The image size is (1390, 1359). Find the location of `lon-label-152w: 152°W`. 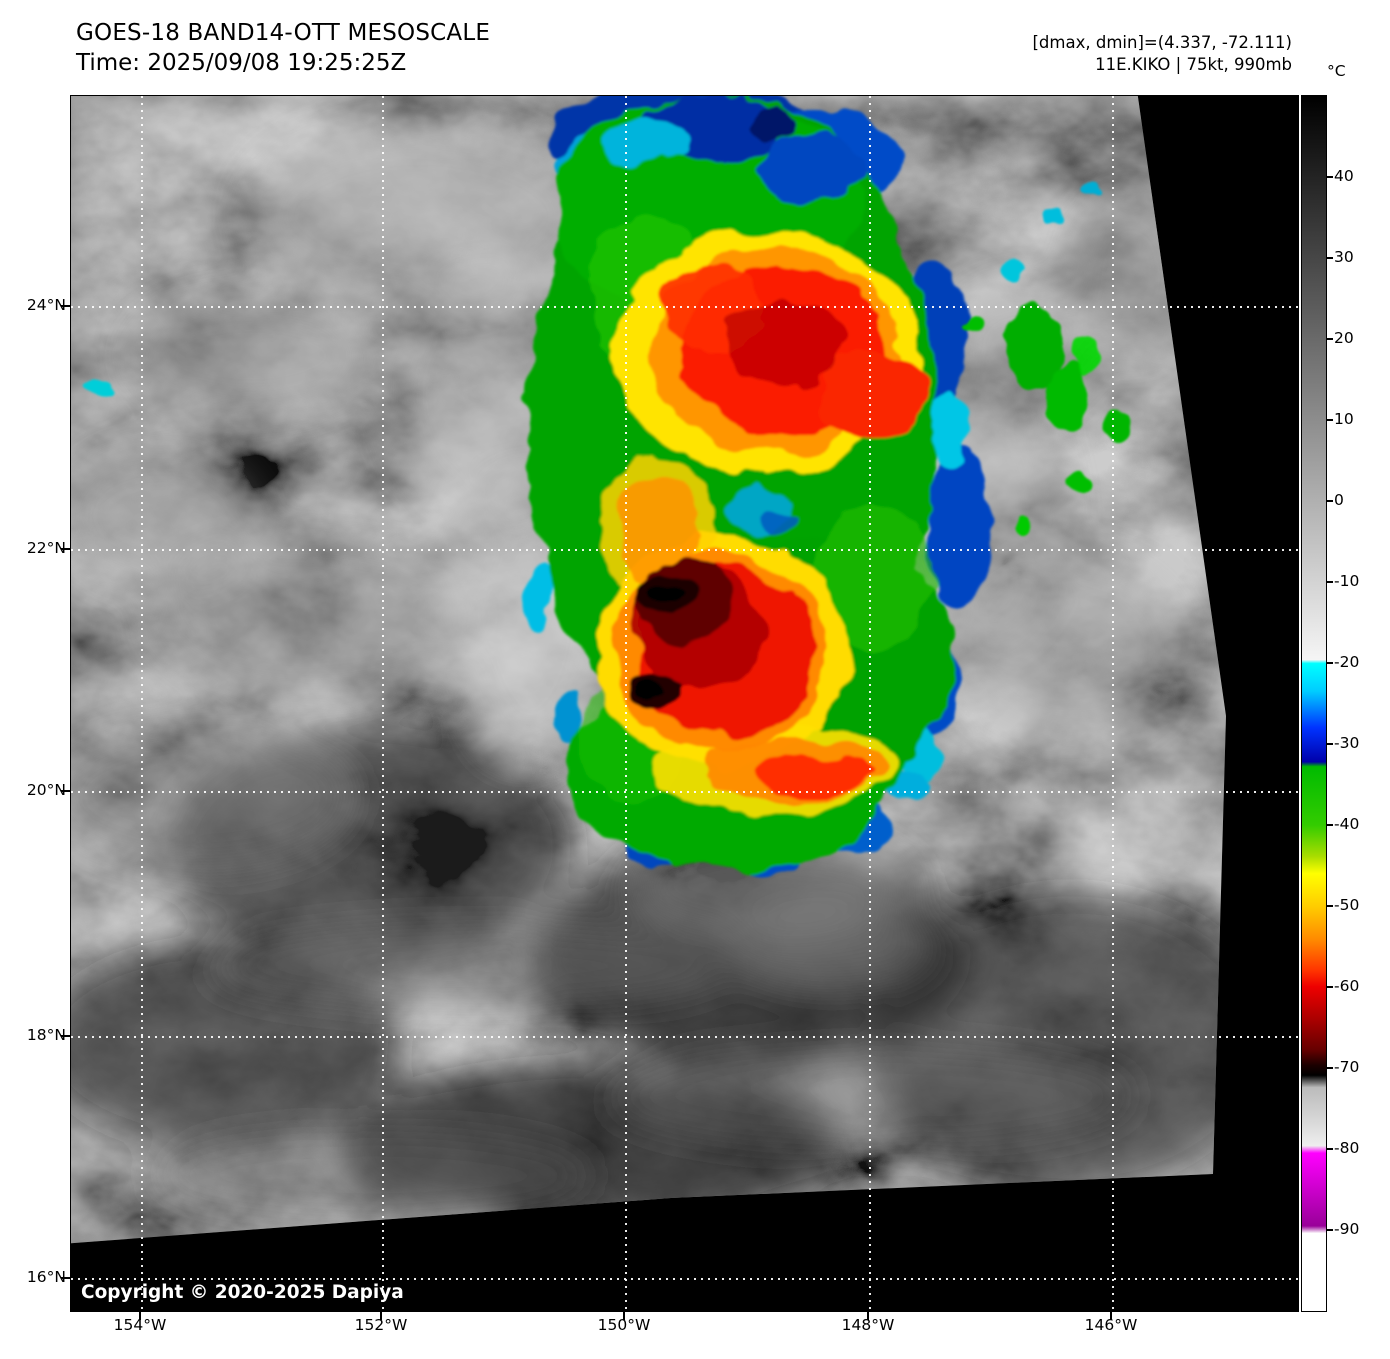

lon-label-152w: 152°W is located at coordinates (381, 1325).